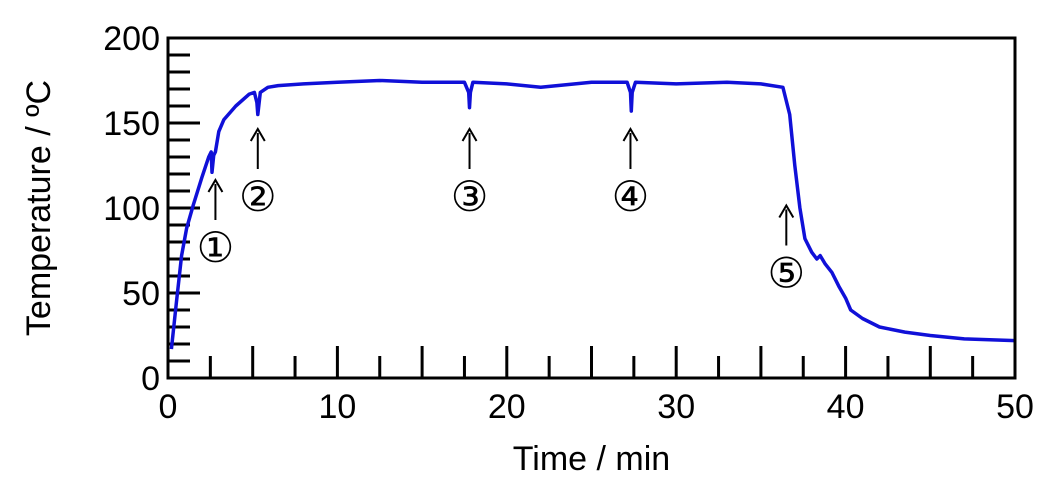  What do you see at coordinates (39, 208) in the screenshot?
I see `y-axis-title: Temperature / ºC` at bounding box center [39, 208].